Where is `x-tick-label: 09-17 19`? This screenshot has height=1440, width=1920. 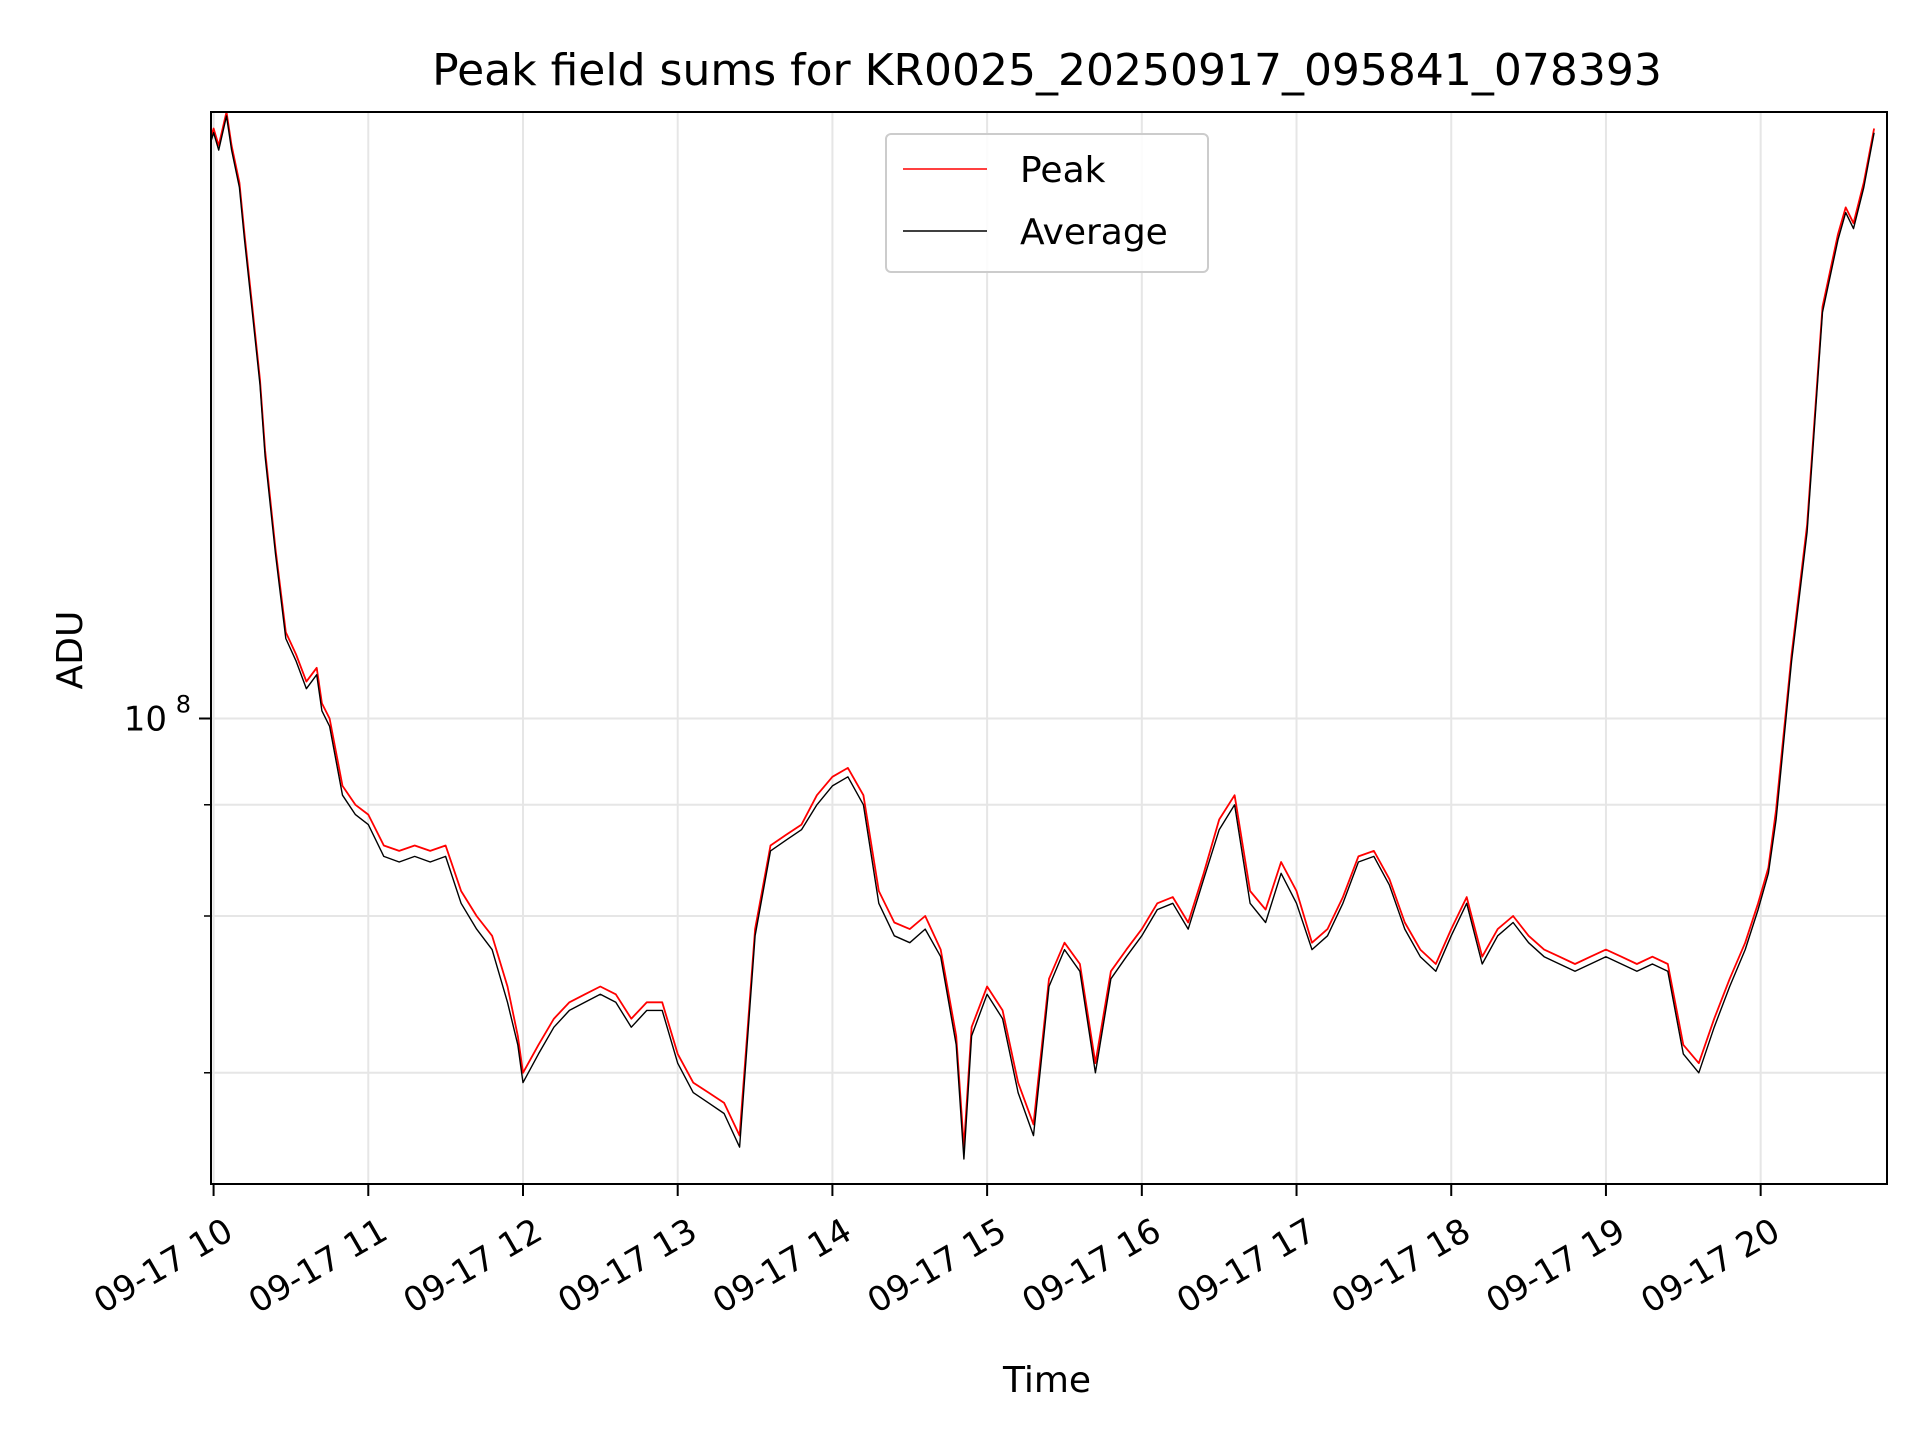
x-tick-label: 09-17 19 is located at coordinates (1556, 1266).